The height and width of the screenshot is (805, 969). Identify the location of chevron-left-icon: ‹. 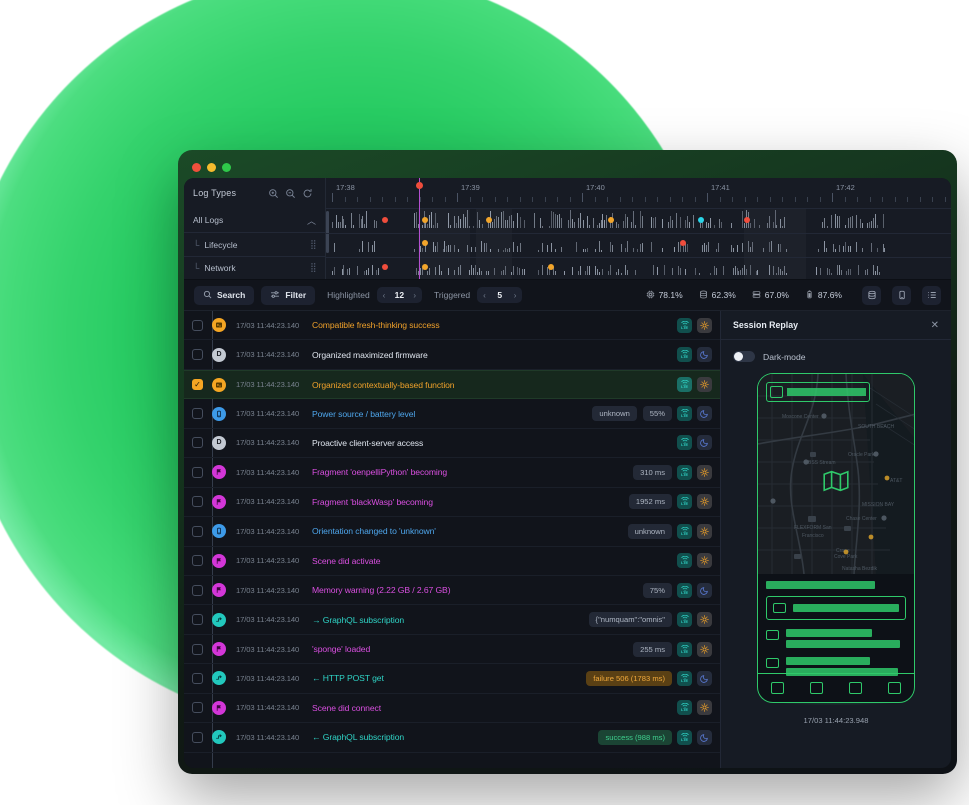
(484, 295).